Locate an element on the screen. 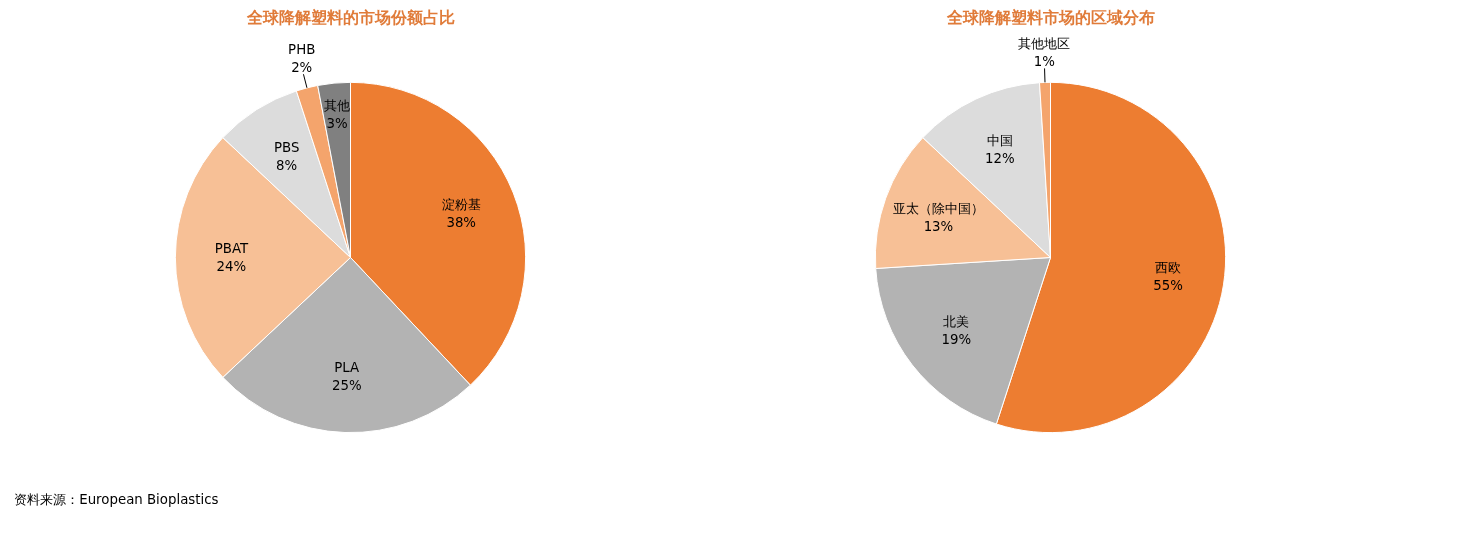 Image resolution: width=1475 pixels, height=555 pixels. data-label: 12% is located at coordinates (999, 159).